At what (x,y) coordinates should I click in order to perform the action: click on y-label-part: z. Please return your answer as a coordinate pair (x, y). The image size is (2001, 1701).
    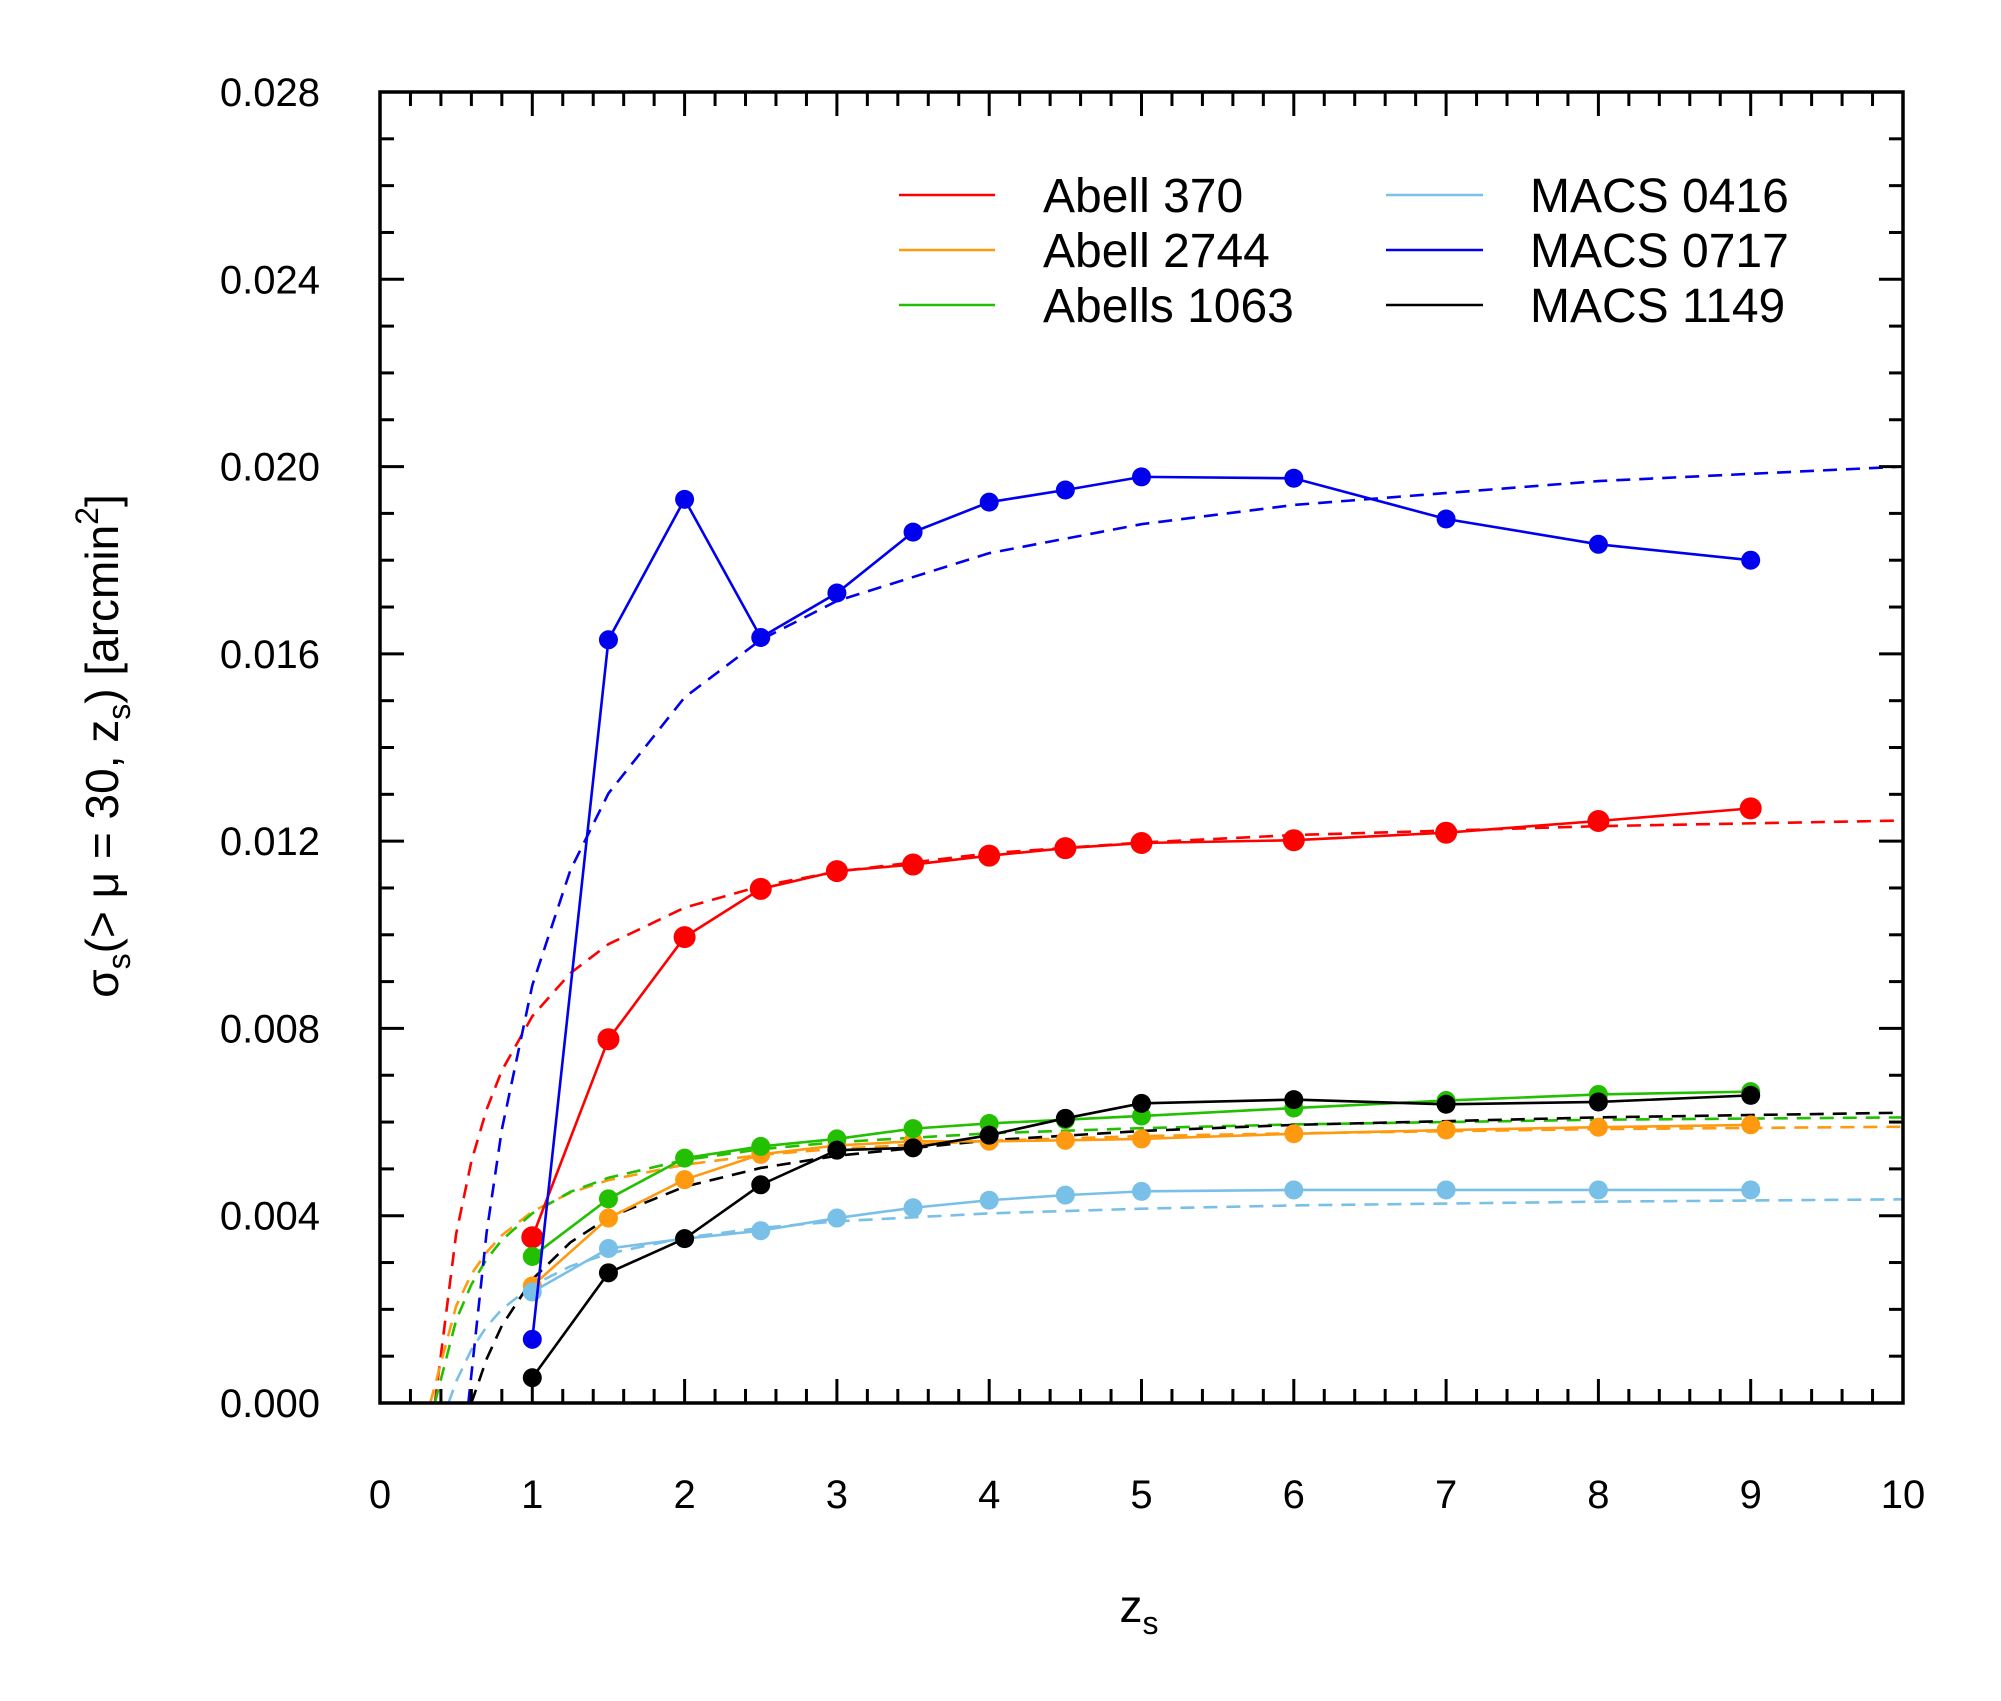
    Looking at the image, I should click on (102, 731).